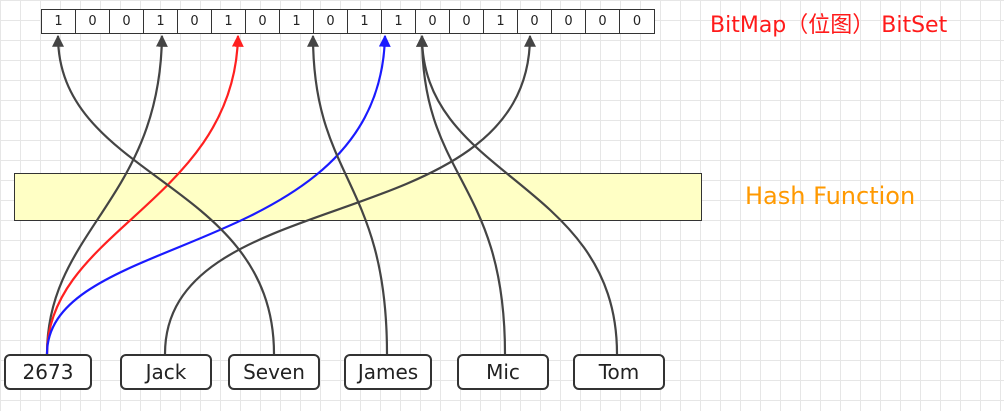  I want to click on hash-function-box, so click(358, 197).